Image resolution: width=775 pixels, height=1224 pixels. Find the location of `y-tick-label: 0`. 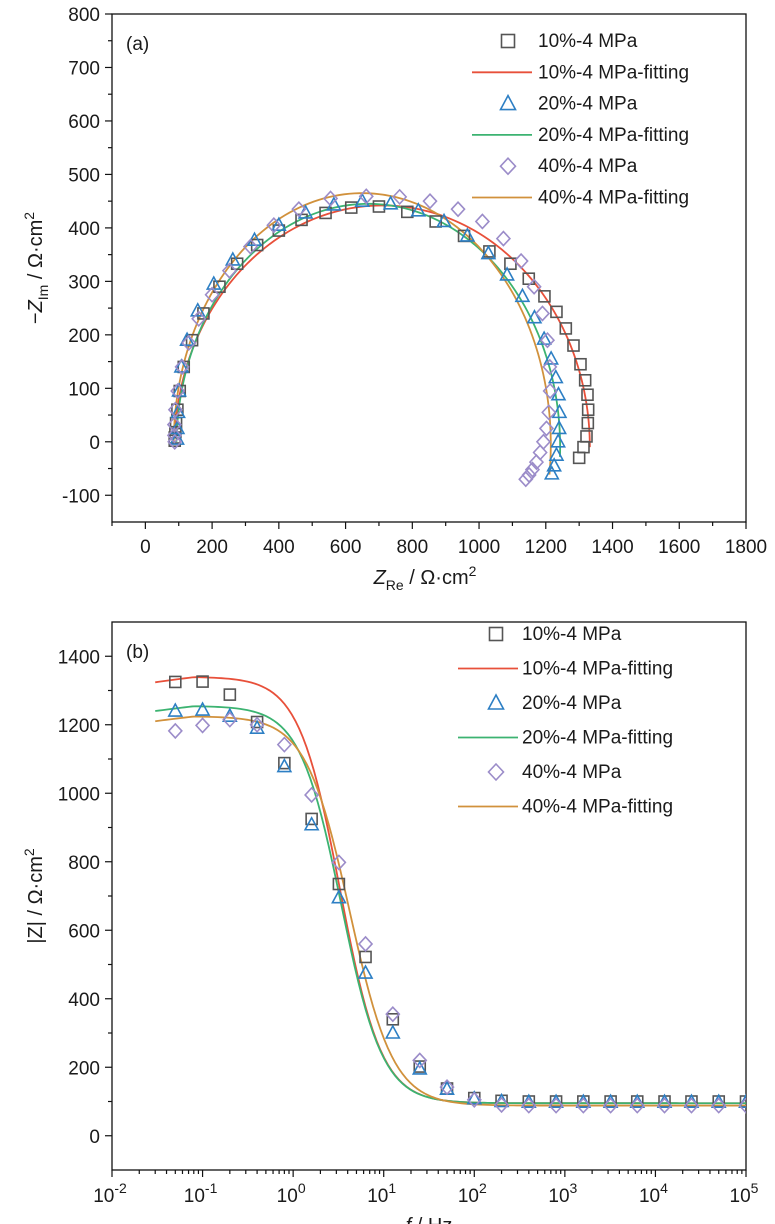

y-tick-label: 0 is located at coordinates (94, 1137).